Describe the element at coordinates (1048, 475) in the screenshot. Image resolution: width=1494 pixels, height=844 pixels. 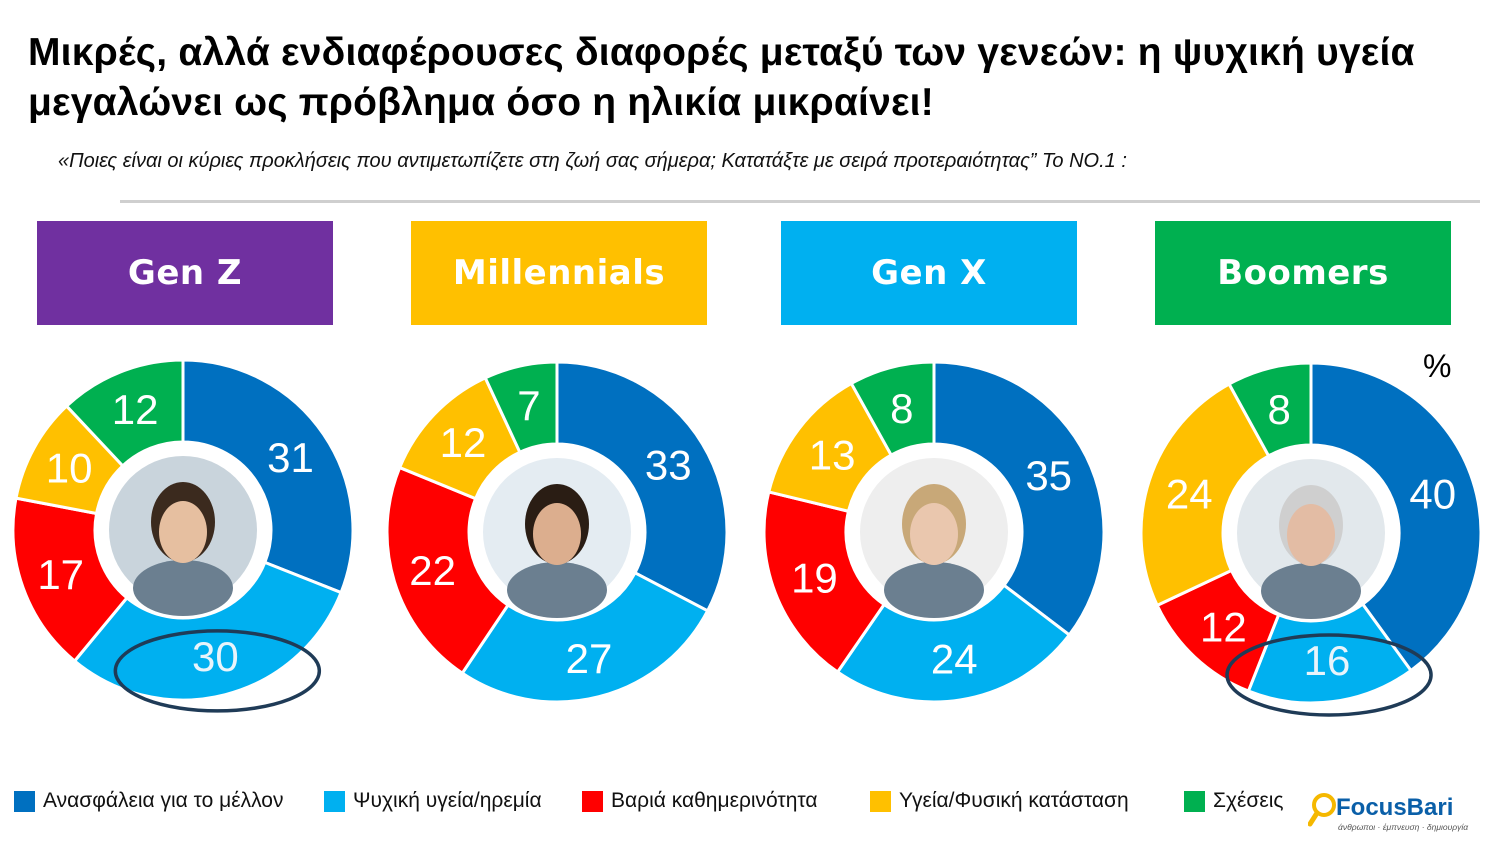
I see `slice-value-label: 35` at that location.